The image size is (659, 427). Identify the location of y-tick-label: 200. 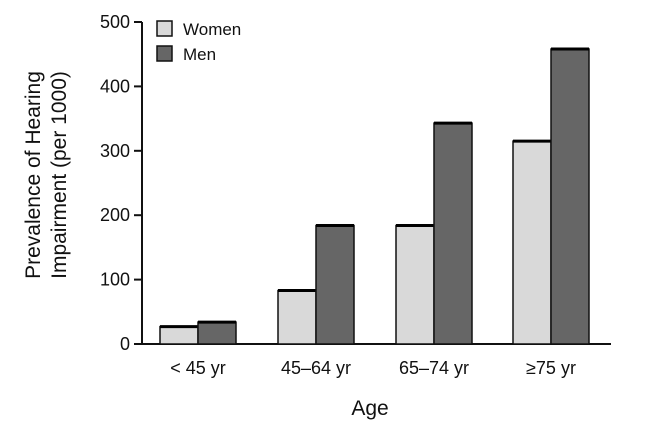
(115, 215).